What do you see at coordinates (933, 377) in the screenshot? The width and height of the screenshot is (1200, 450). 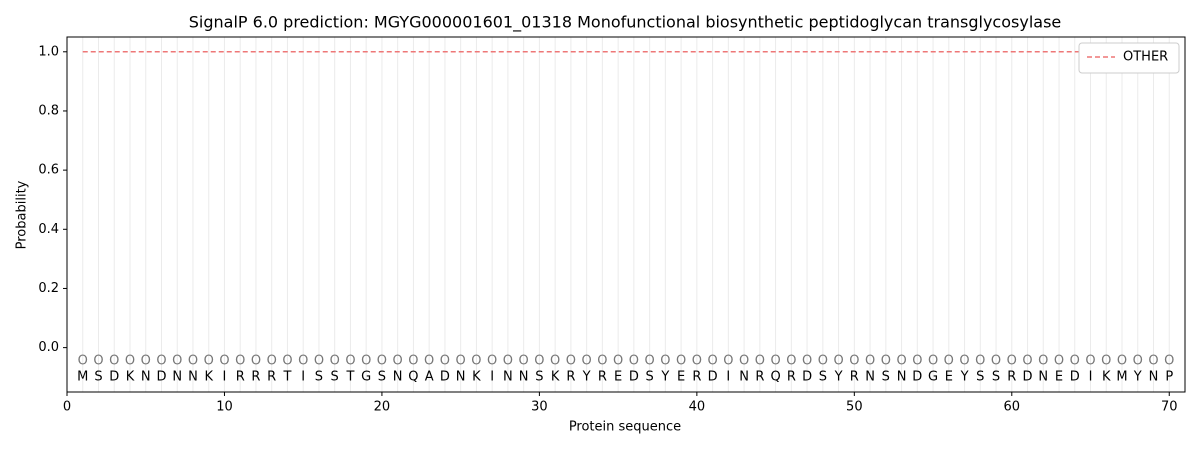 I see `residue: G` at bounding box center [933, 377].